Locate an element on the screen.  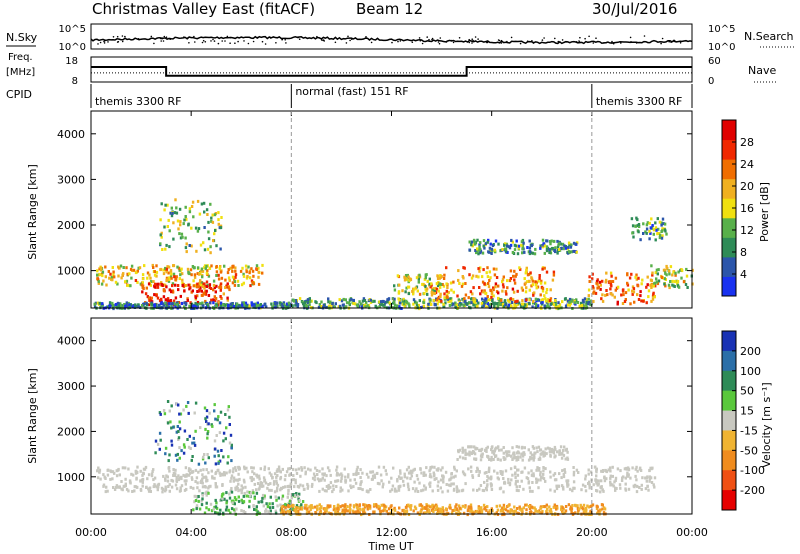
velocity-y-axis-label: Slant Range [km] is located at coordinates (32, 416).